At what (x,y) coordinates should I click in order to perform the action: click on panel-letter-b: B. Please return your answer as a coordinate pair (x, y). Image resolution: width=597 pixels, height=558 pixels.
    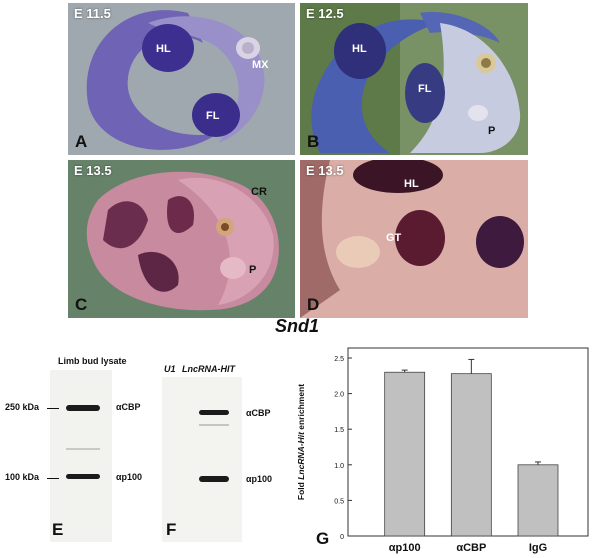
    Looking at the image, I should click on (313, 141).